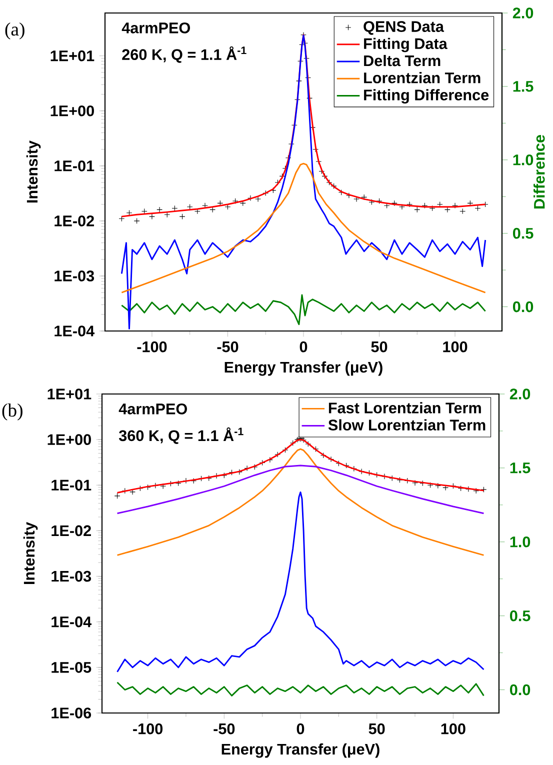 This screenshot has height=765, width=553. What do you see at coordinates (12, 411) in the screenshot?
I see `text: (b)` at bounding box center [12, 411].